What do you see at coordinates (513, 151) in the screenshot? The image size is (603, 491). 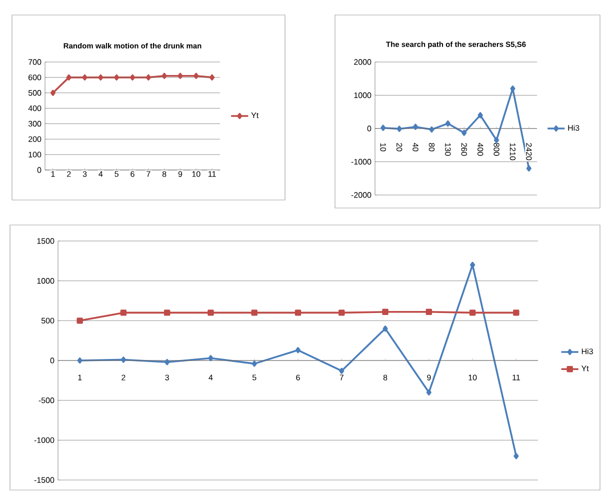 I see `x-tick-label: 1210` at bounding box center [513, 151].